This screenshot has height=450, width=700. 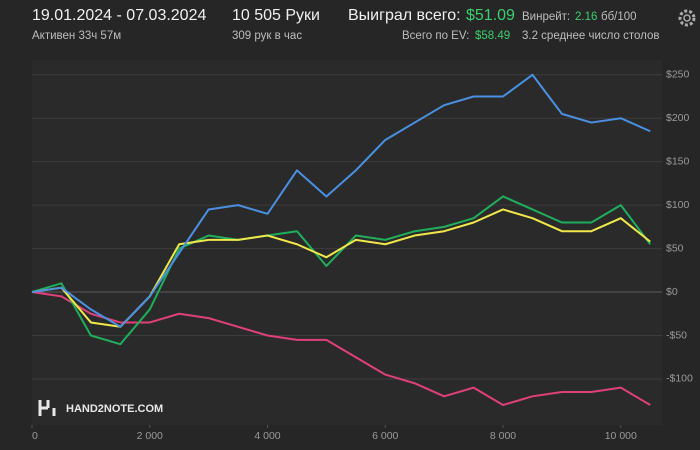 I want to click on dates: 19.01.2024 - 07.03.2024, so click(x=119, y=15).